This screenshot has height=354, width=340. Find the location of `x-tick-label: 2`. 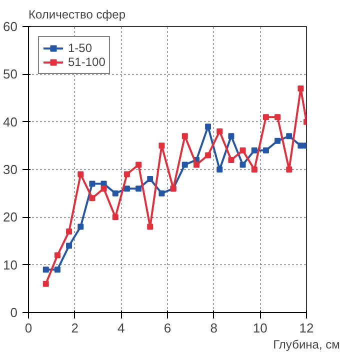

x-tick-label: 2 is located at coordinates (74, 328).